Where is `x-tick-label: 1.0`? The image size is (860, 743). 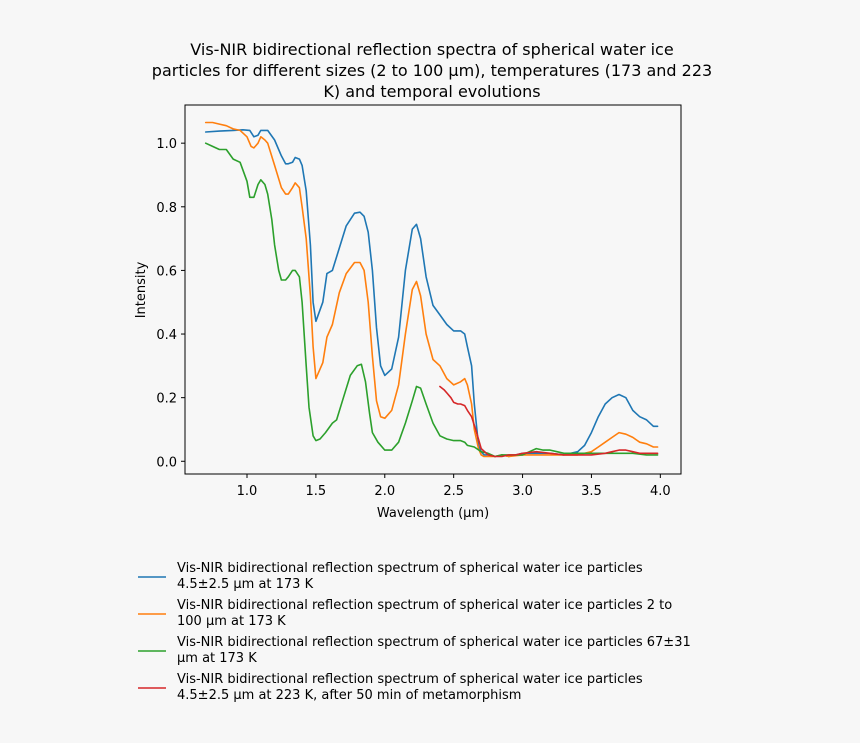 x-tick-label: 1.0 is located at coordinates (247, 491).